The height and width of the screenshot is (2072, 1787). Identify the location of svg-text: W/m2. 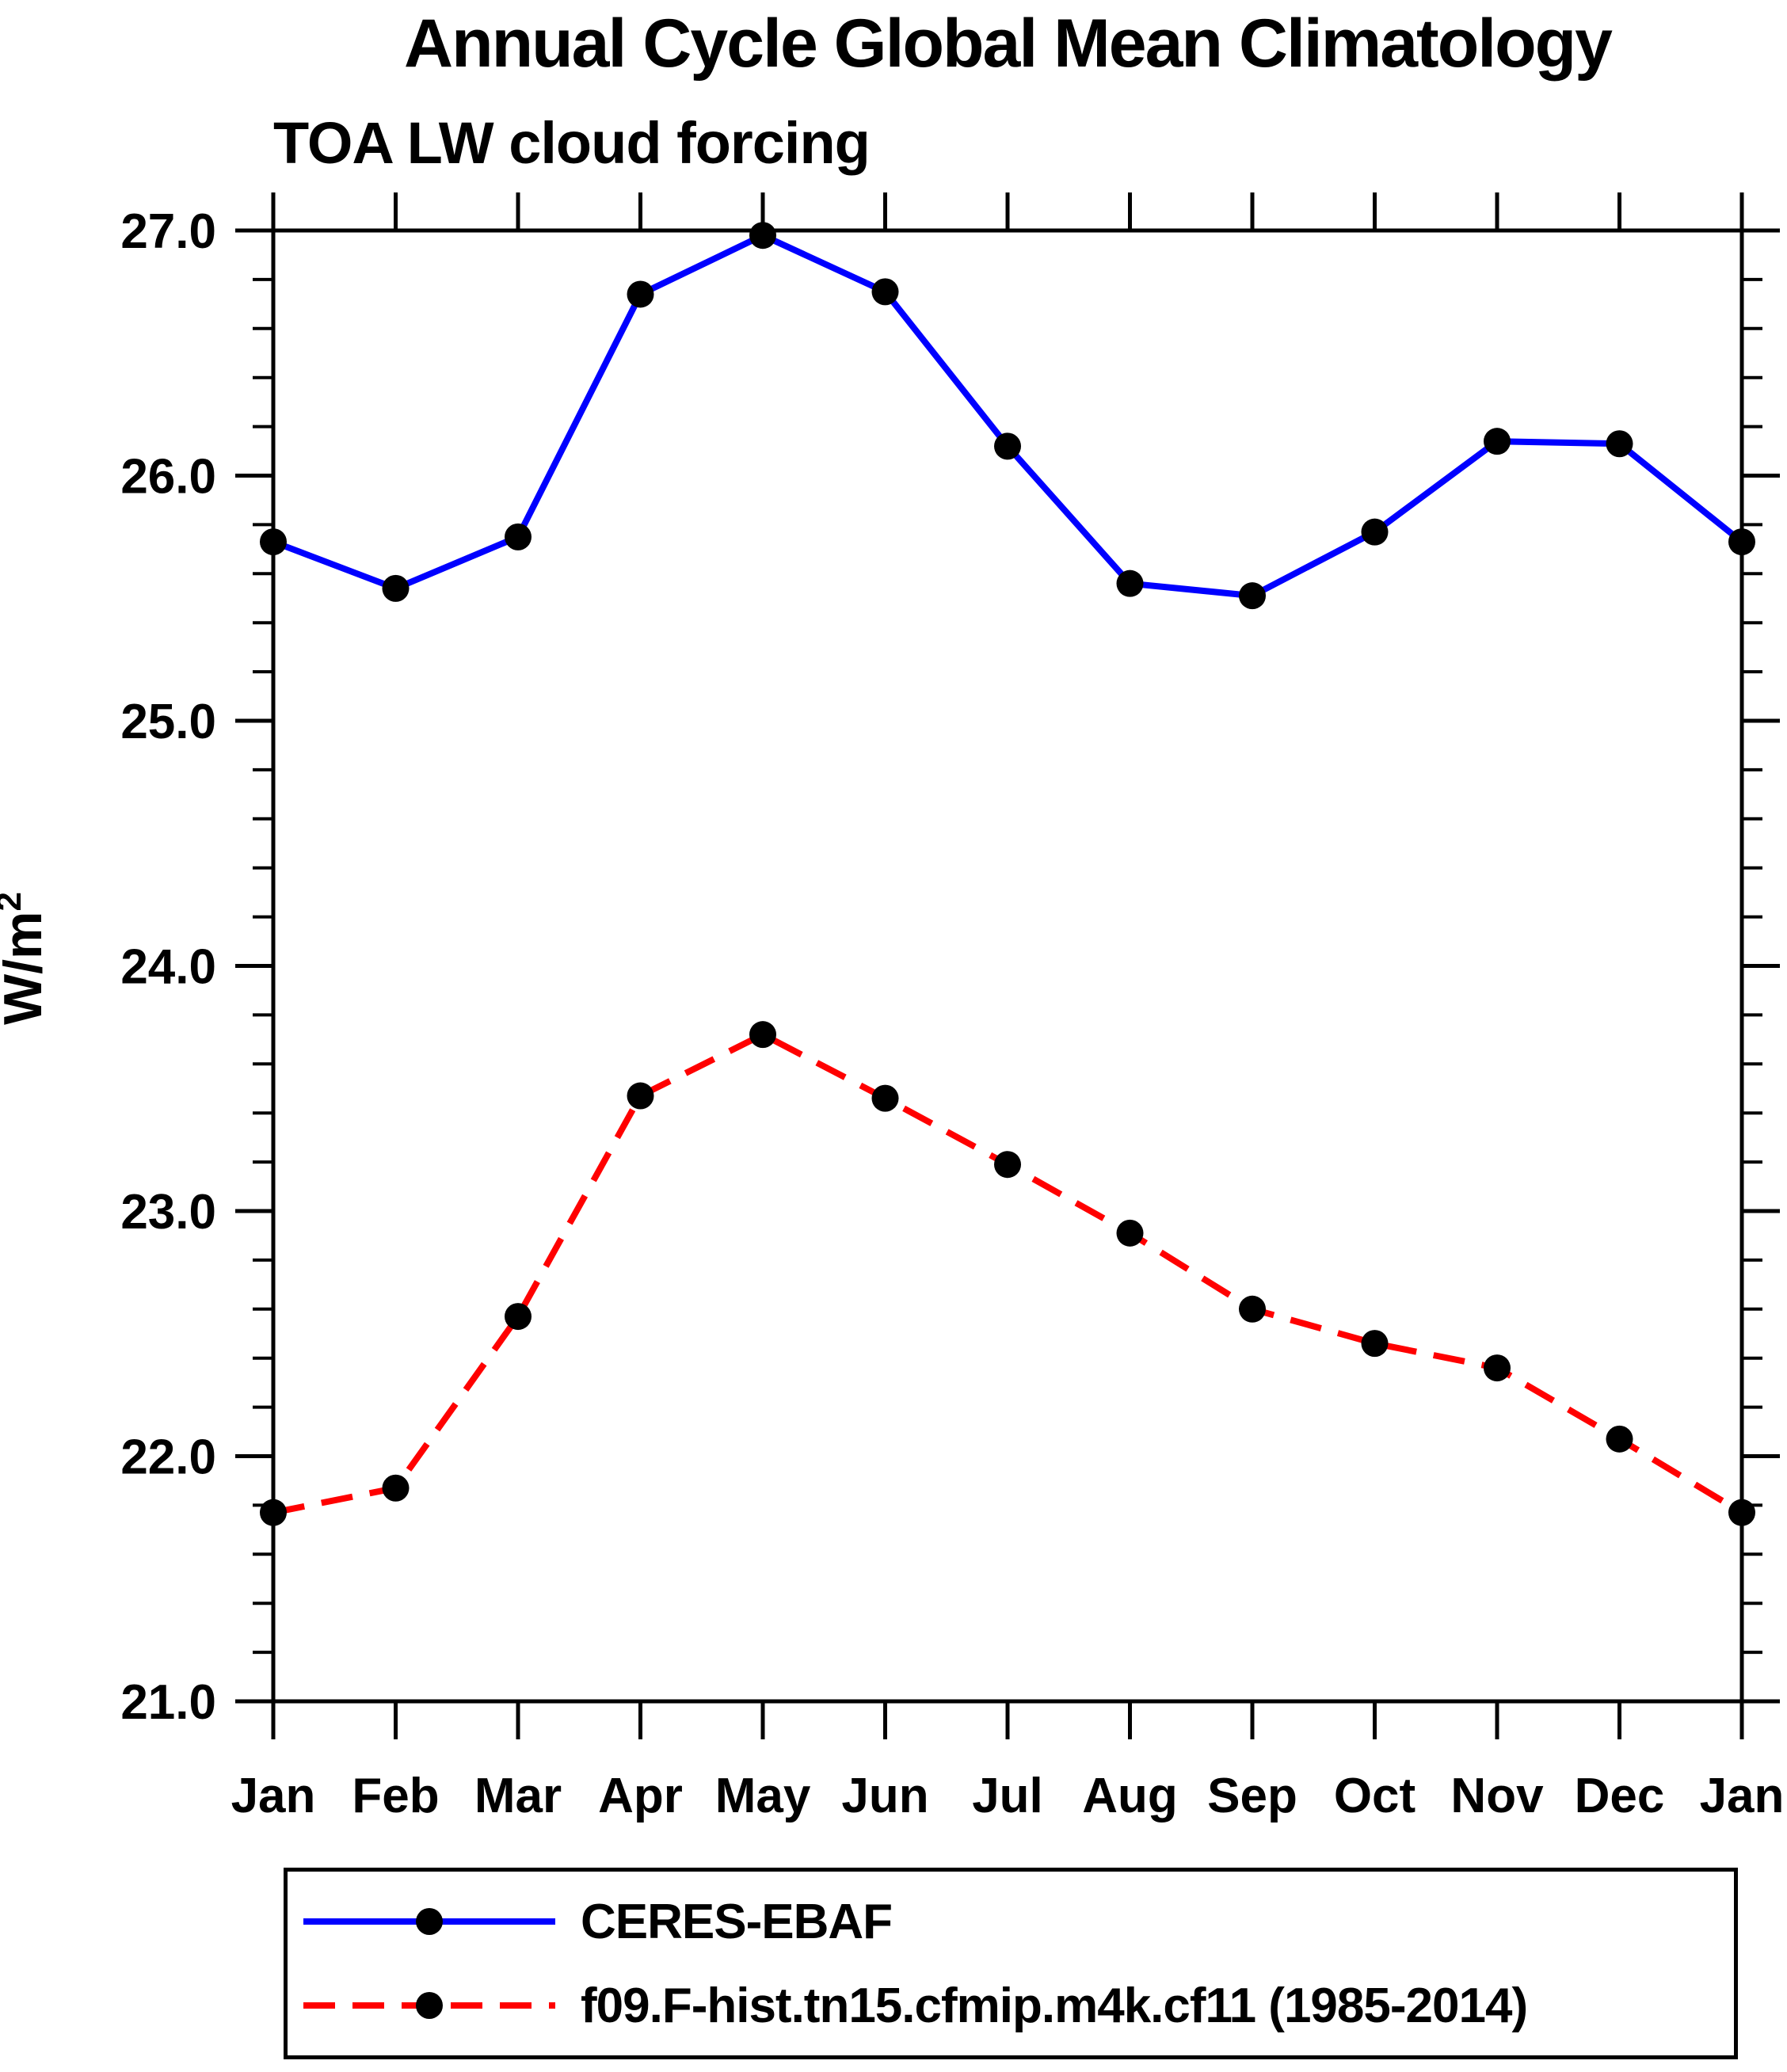
(27, 958).